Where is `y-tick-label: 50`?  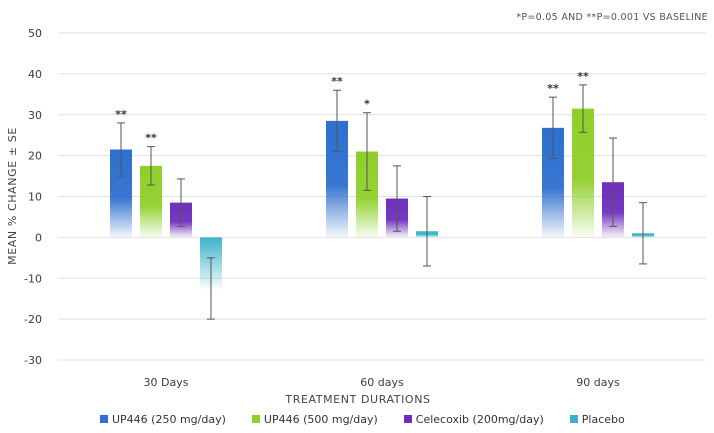 y-tick-label: 50 is located at coordinates (35, 33).